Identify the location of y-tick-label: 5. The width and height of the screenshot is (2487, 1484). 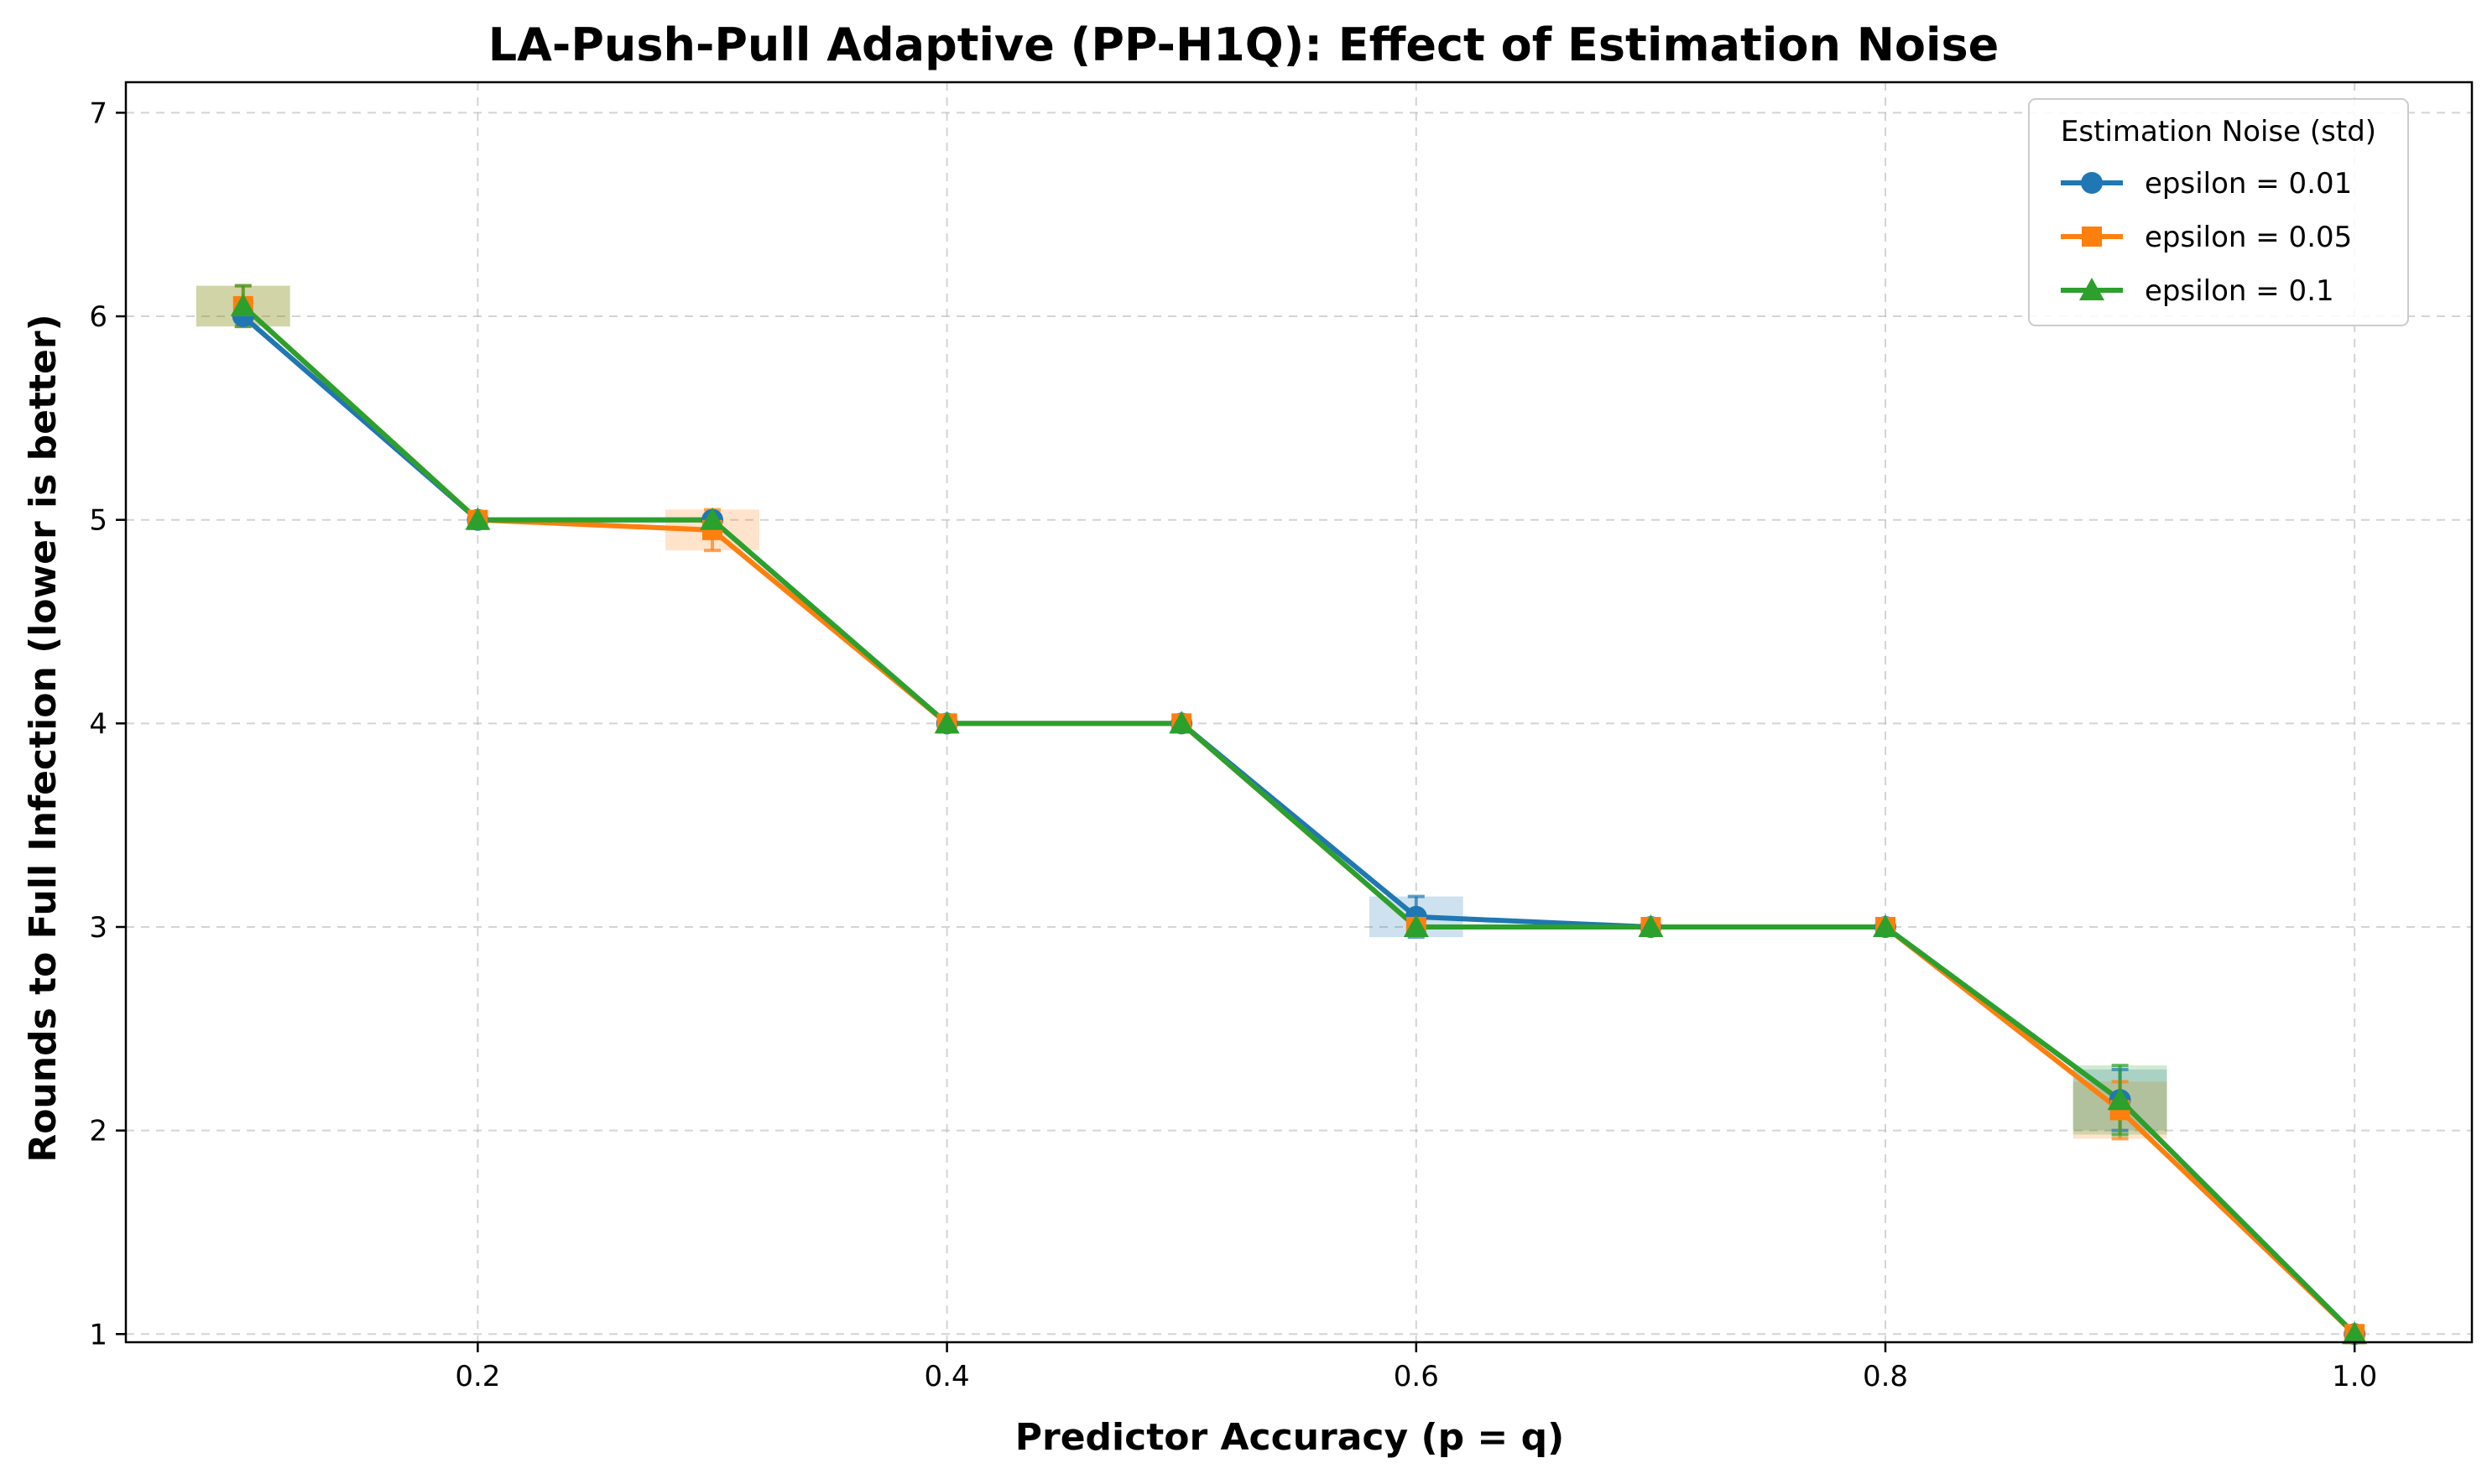
(98, 521).